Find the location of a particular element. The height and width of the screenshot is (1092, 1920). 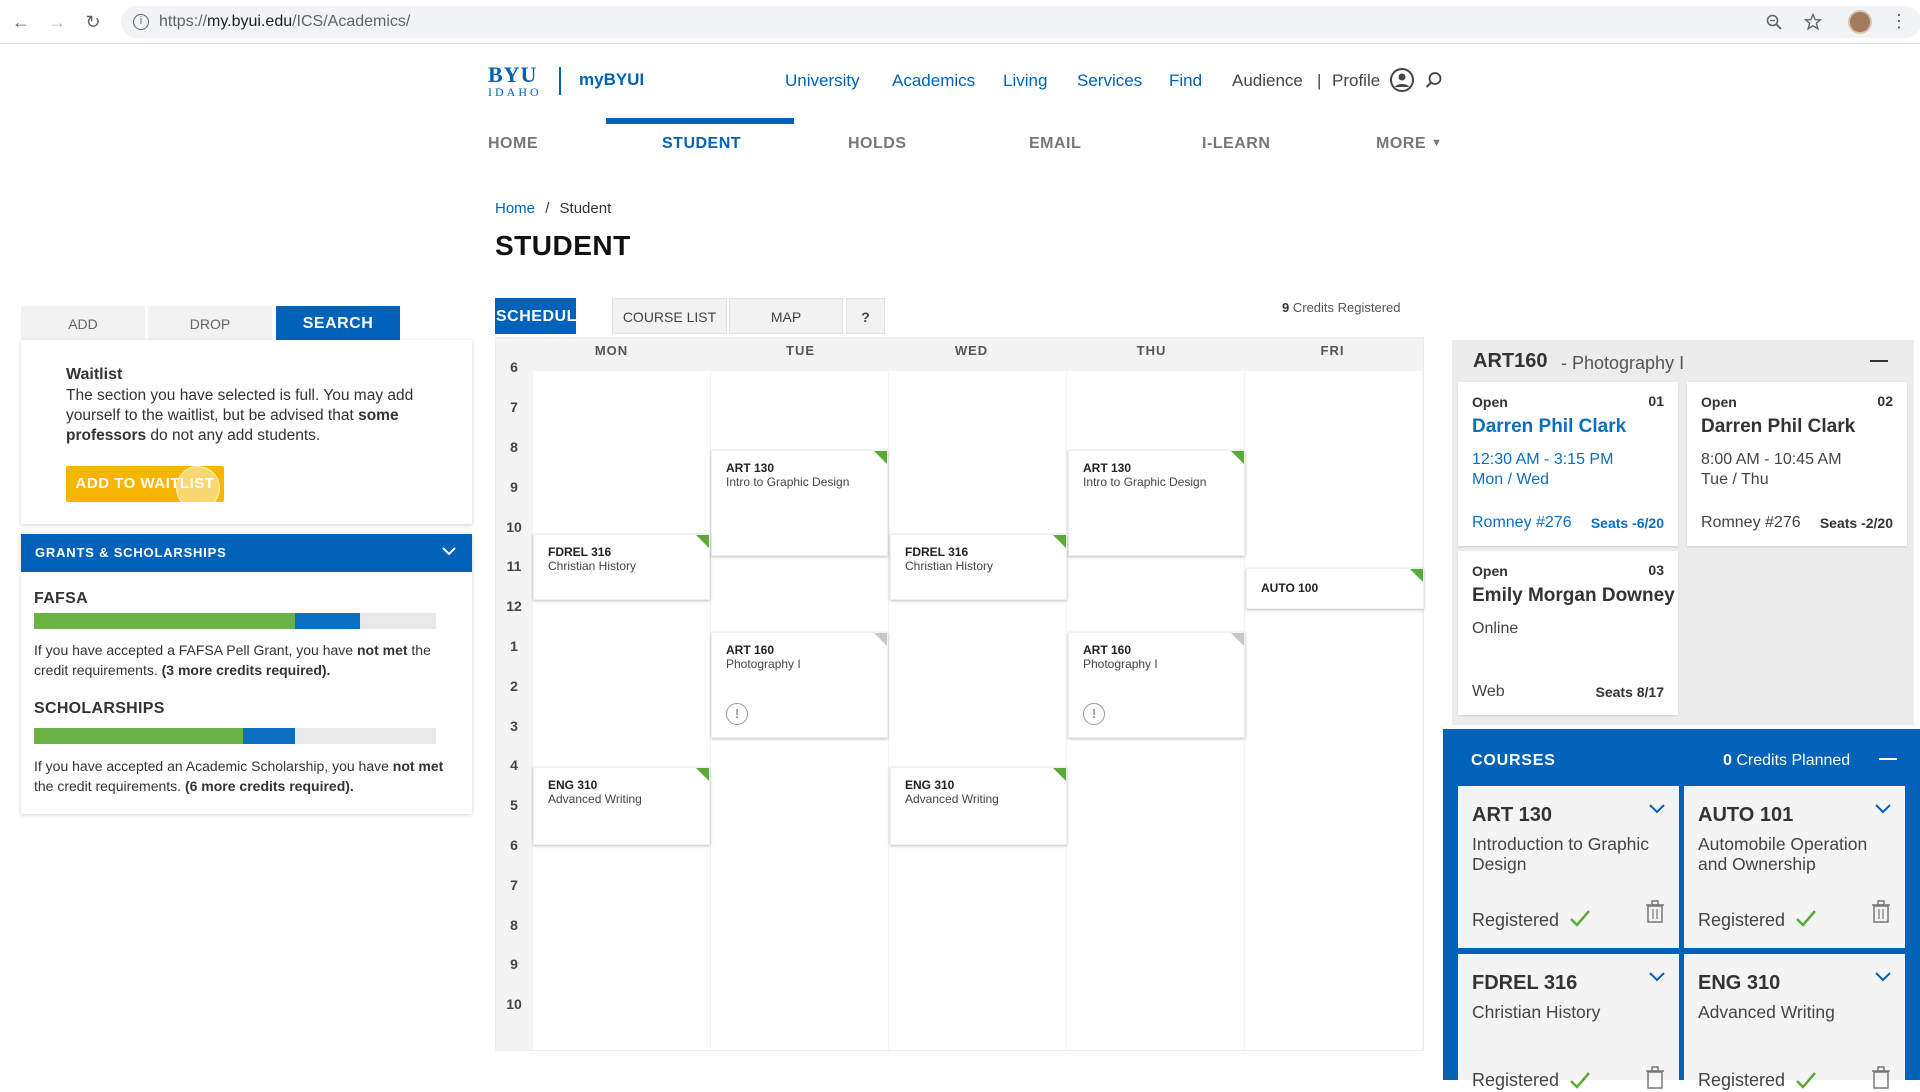

browser-menu-icon: ⋮ is located at coordinates (1899, 21).